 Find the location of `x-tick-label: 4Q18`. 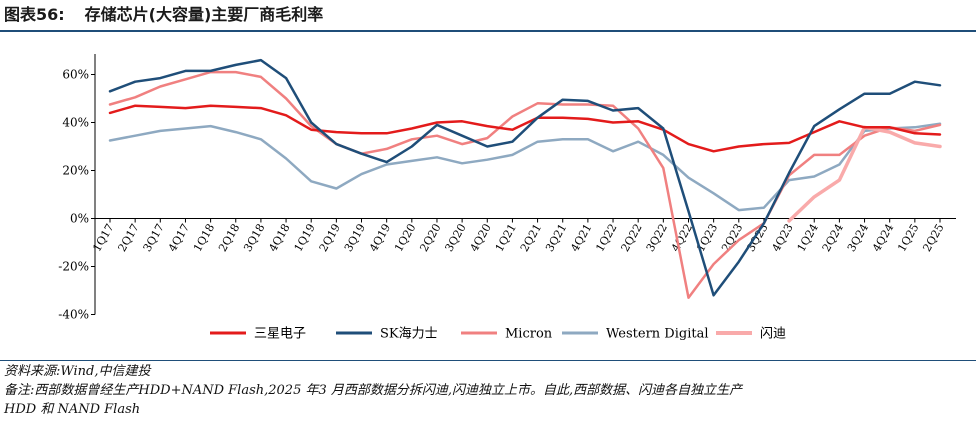

x-tick-label: 4Q18 is located at coordinates (279, 238).